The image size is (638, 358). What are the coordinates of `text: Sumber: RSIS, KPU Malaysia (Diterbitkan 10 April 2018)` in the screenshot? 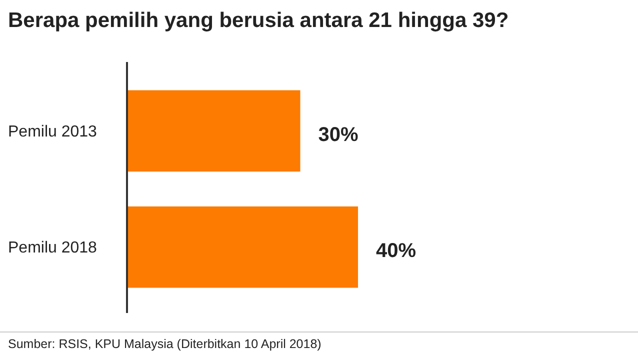 It's located at (165, 344).